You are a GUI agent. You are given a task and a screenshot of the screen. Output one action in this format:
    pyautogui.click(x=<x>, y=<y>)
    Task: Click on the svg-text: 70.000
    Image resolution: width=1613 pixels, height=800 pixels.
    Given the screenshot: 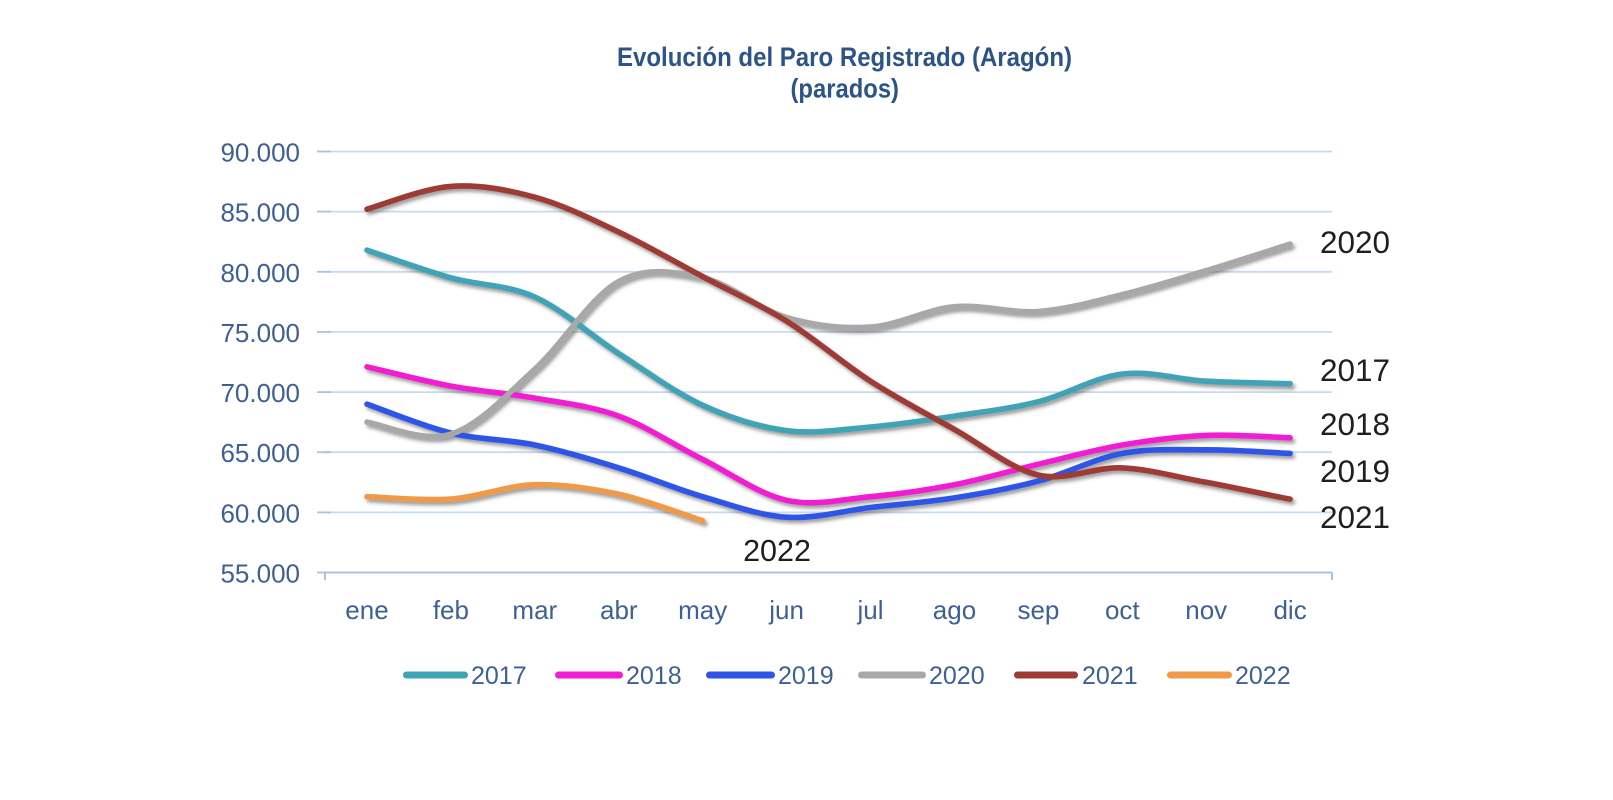 What is the action you would take?
    pyautogui.click(x=260, y=393)
    